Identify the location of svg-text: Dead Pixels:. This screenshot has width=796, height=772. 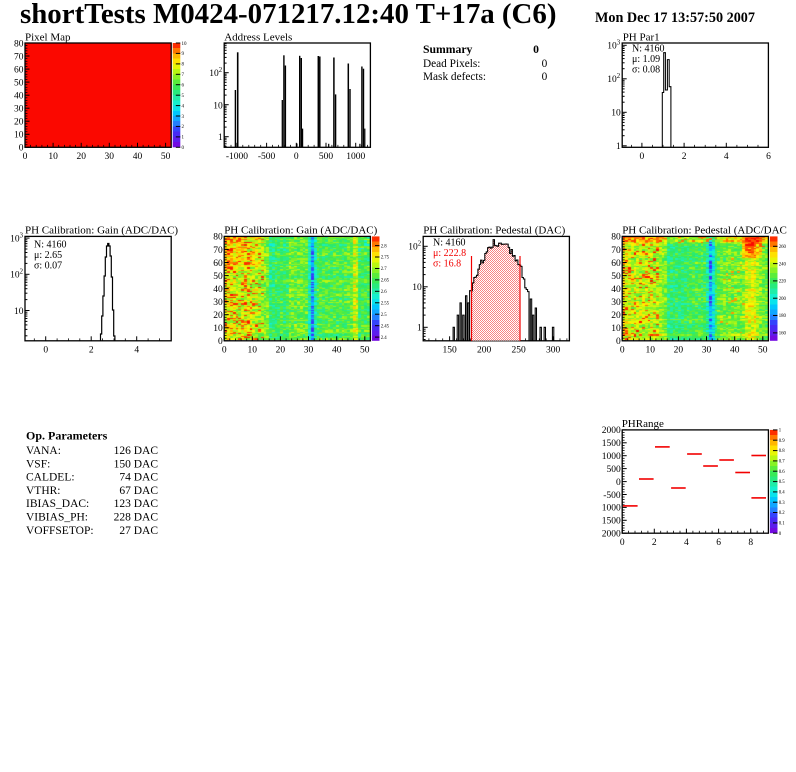
(451, 64).